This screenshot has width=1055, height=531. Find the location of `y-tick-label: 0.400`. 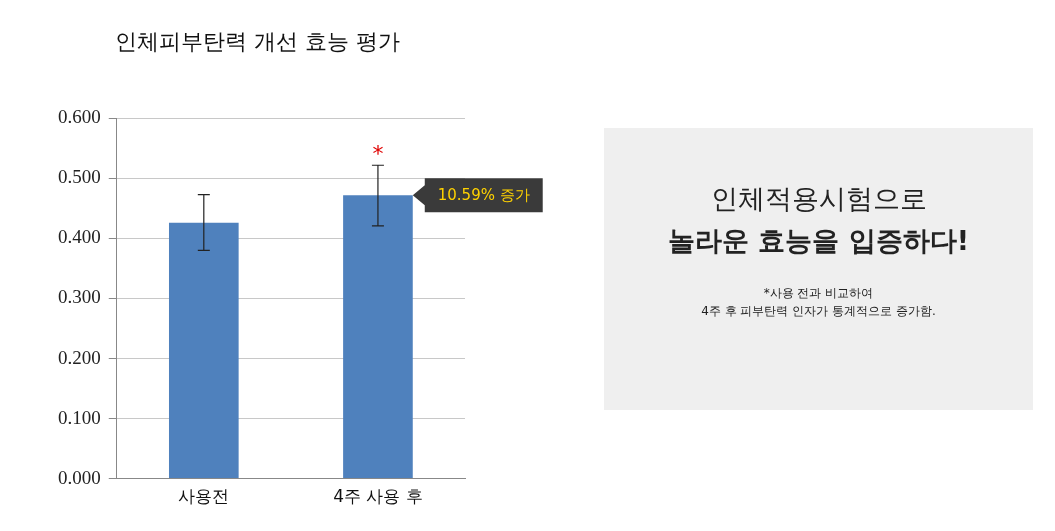

y-tick-label: 0.400 is located at coordinates (79, 237).